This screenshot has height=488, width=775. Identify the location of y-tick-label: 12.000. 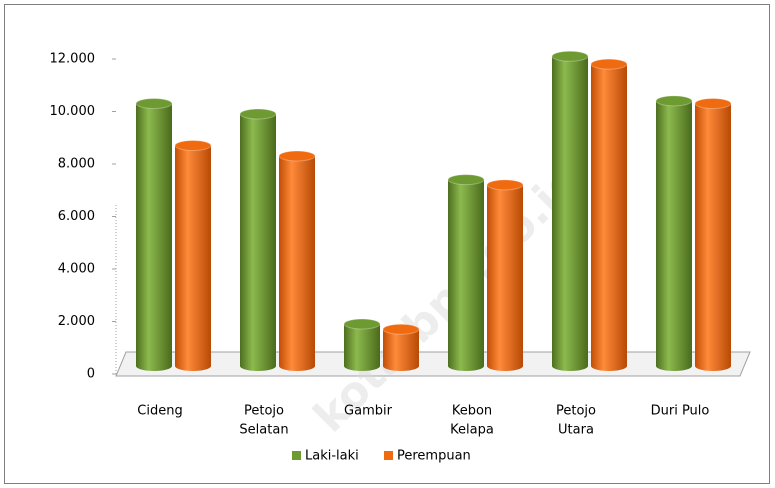
(73, 59).